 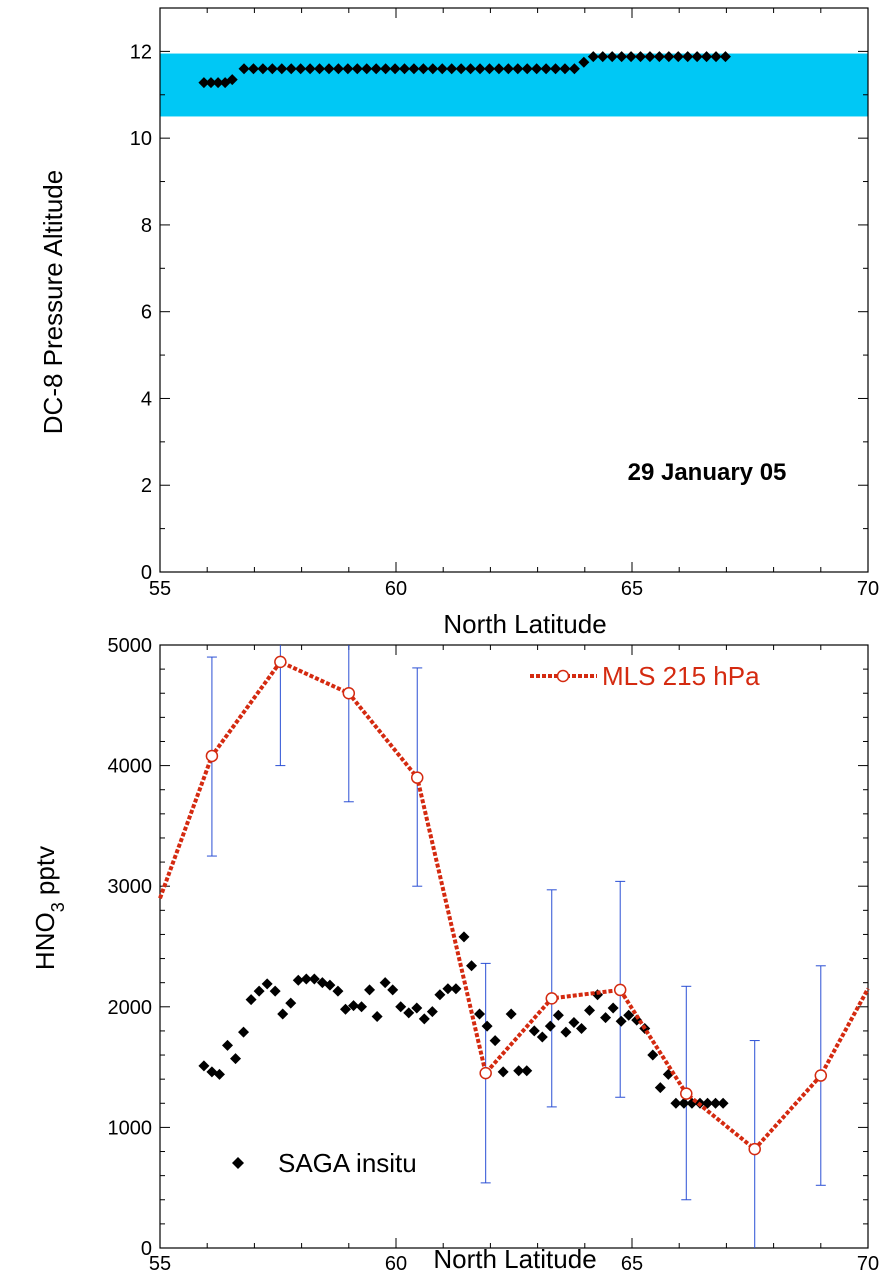 I want to click on hno3-x-axis-label: North Latitude, so click(x=514, y=1259).